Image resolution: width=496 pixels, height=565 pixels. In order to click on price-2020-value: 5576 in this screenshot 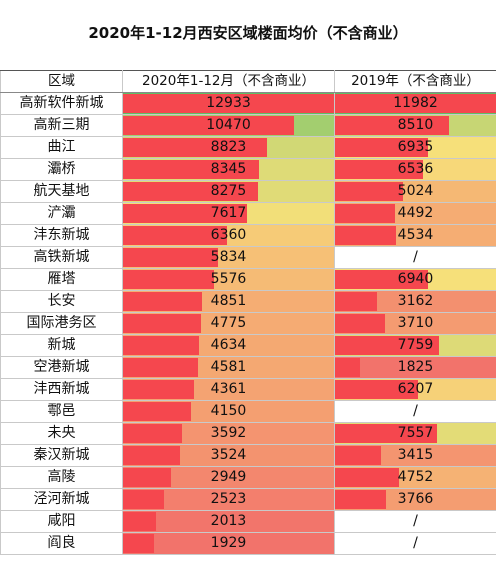, I will do `click(228, 279)`.